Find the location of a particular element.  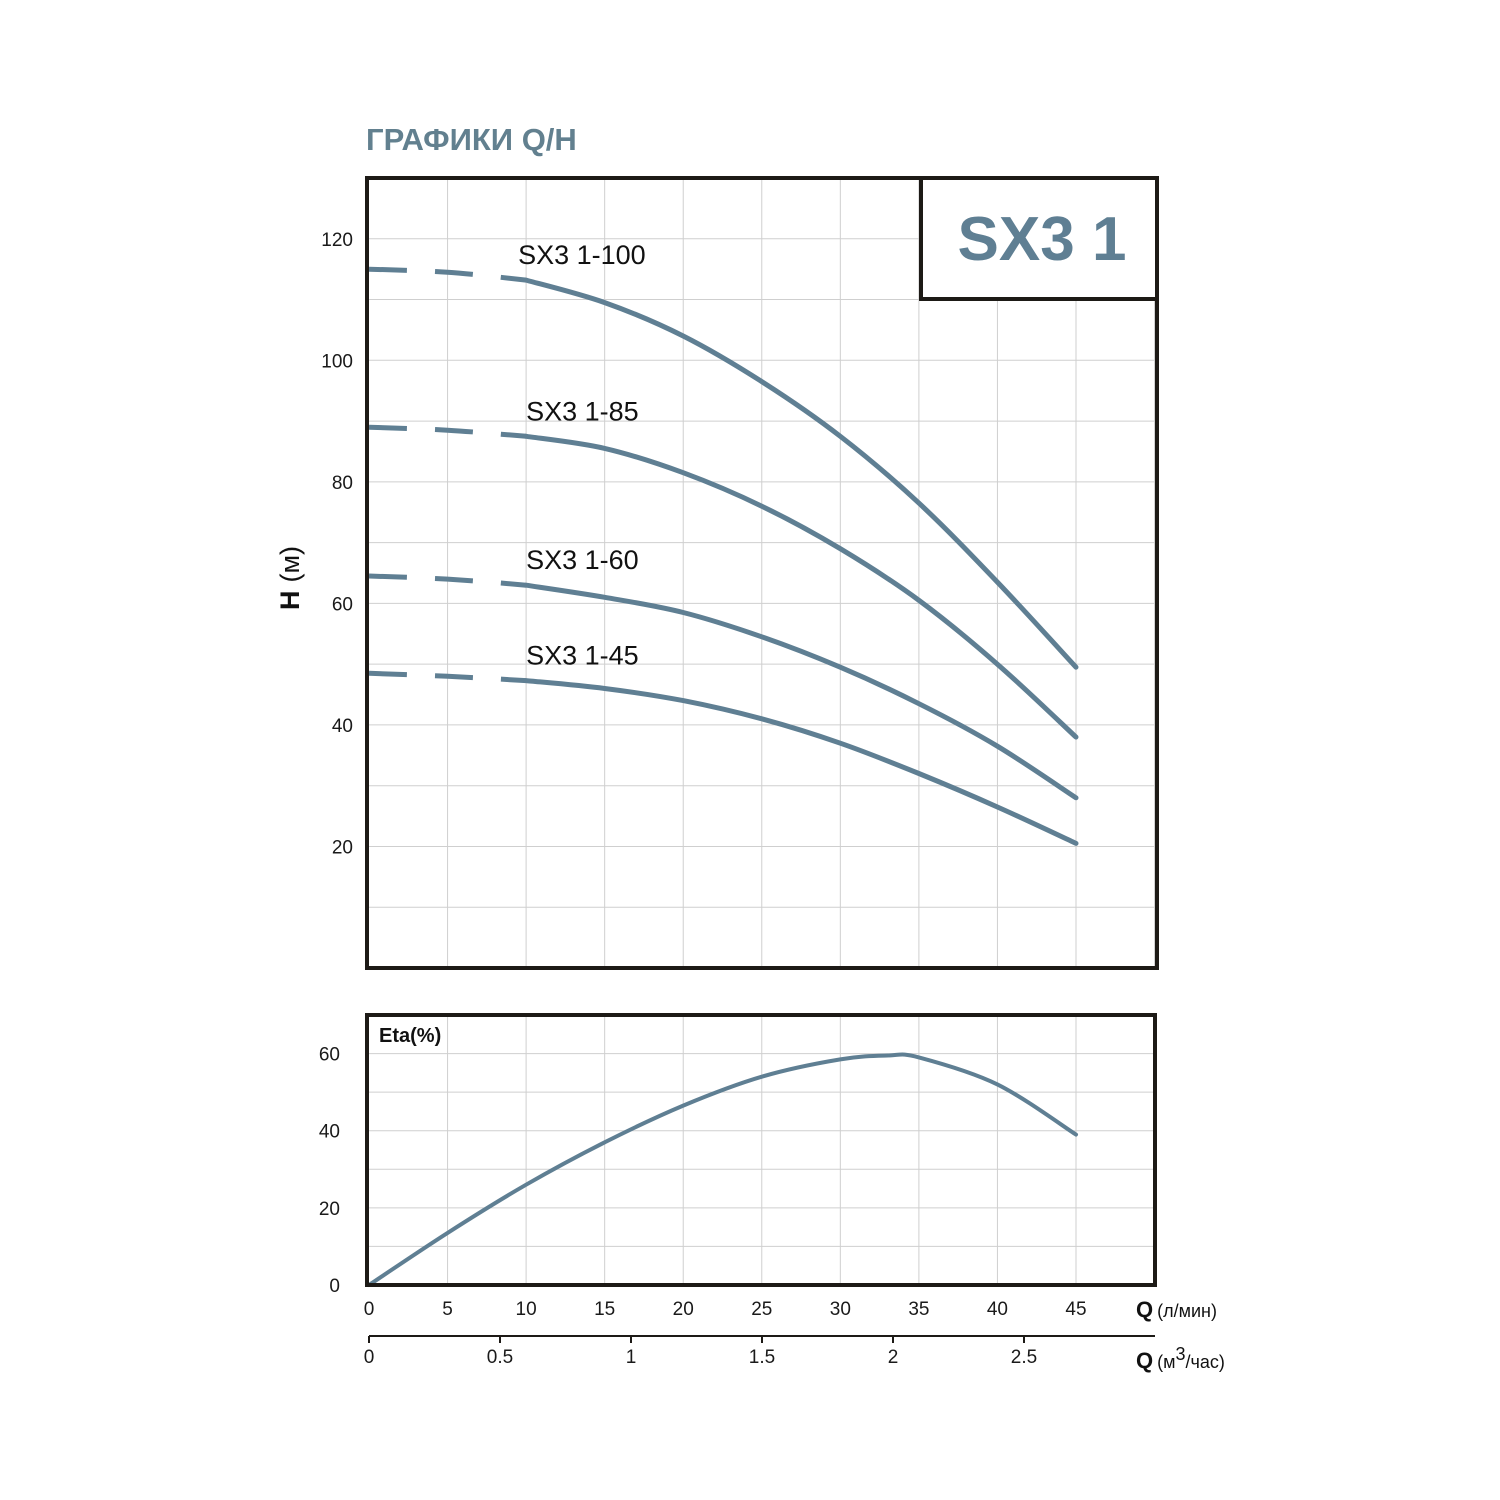

qh-y-tick-label: 20 is located at coordinates (342, 847).